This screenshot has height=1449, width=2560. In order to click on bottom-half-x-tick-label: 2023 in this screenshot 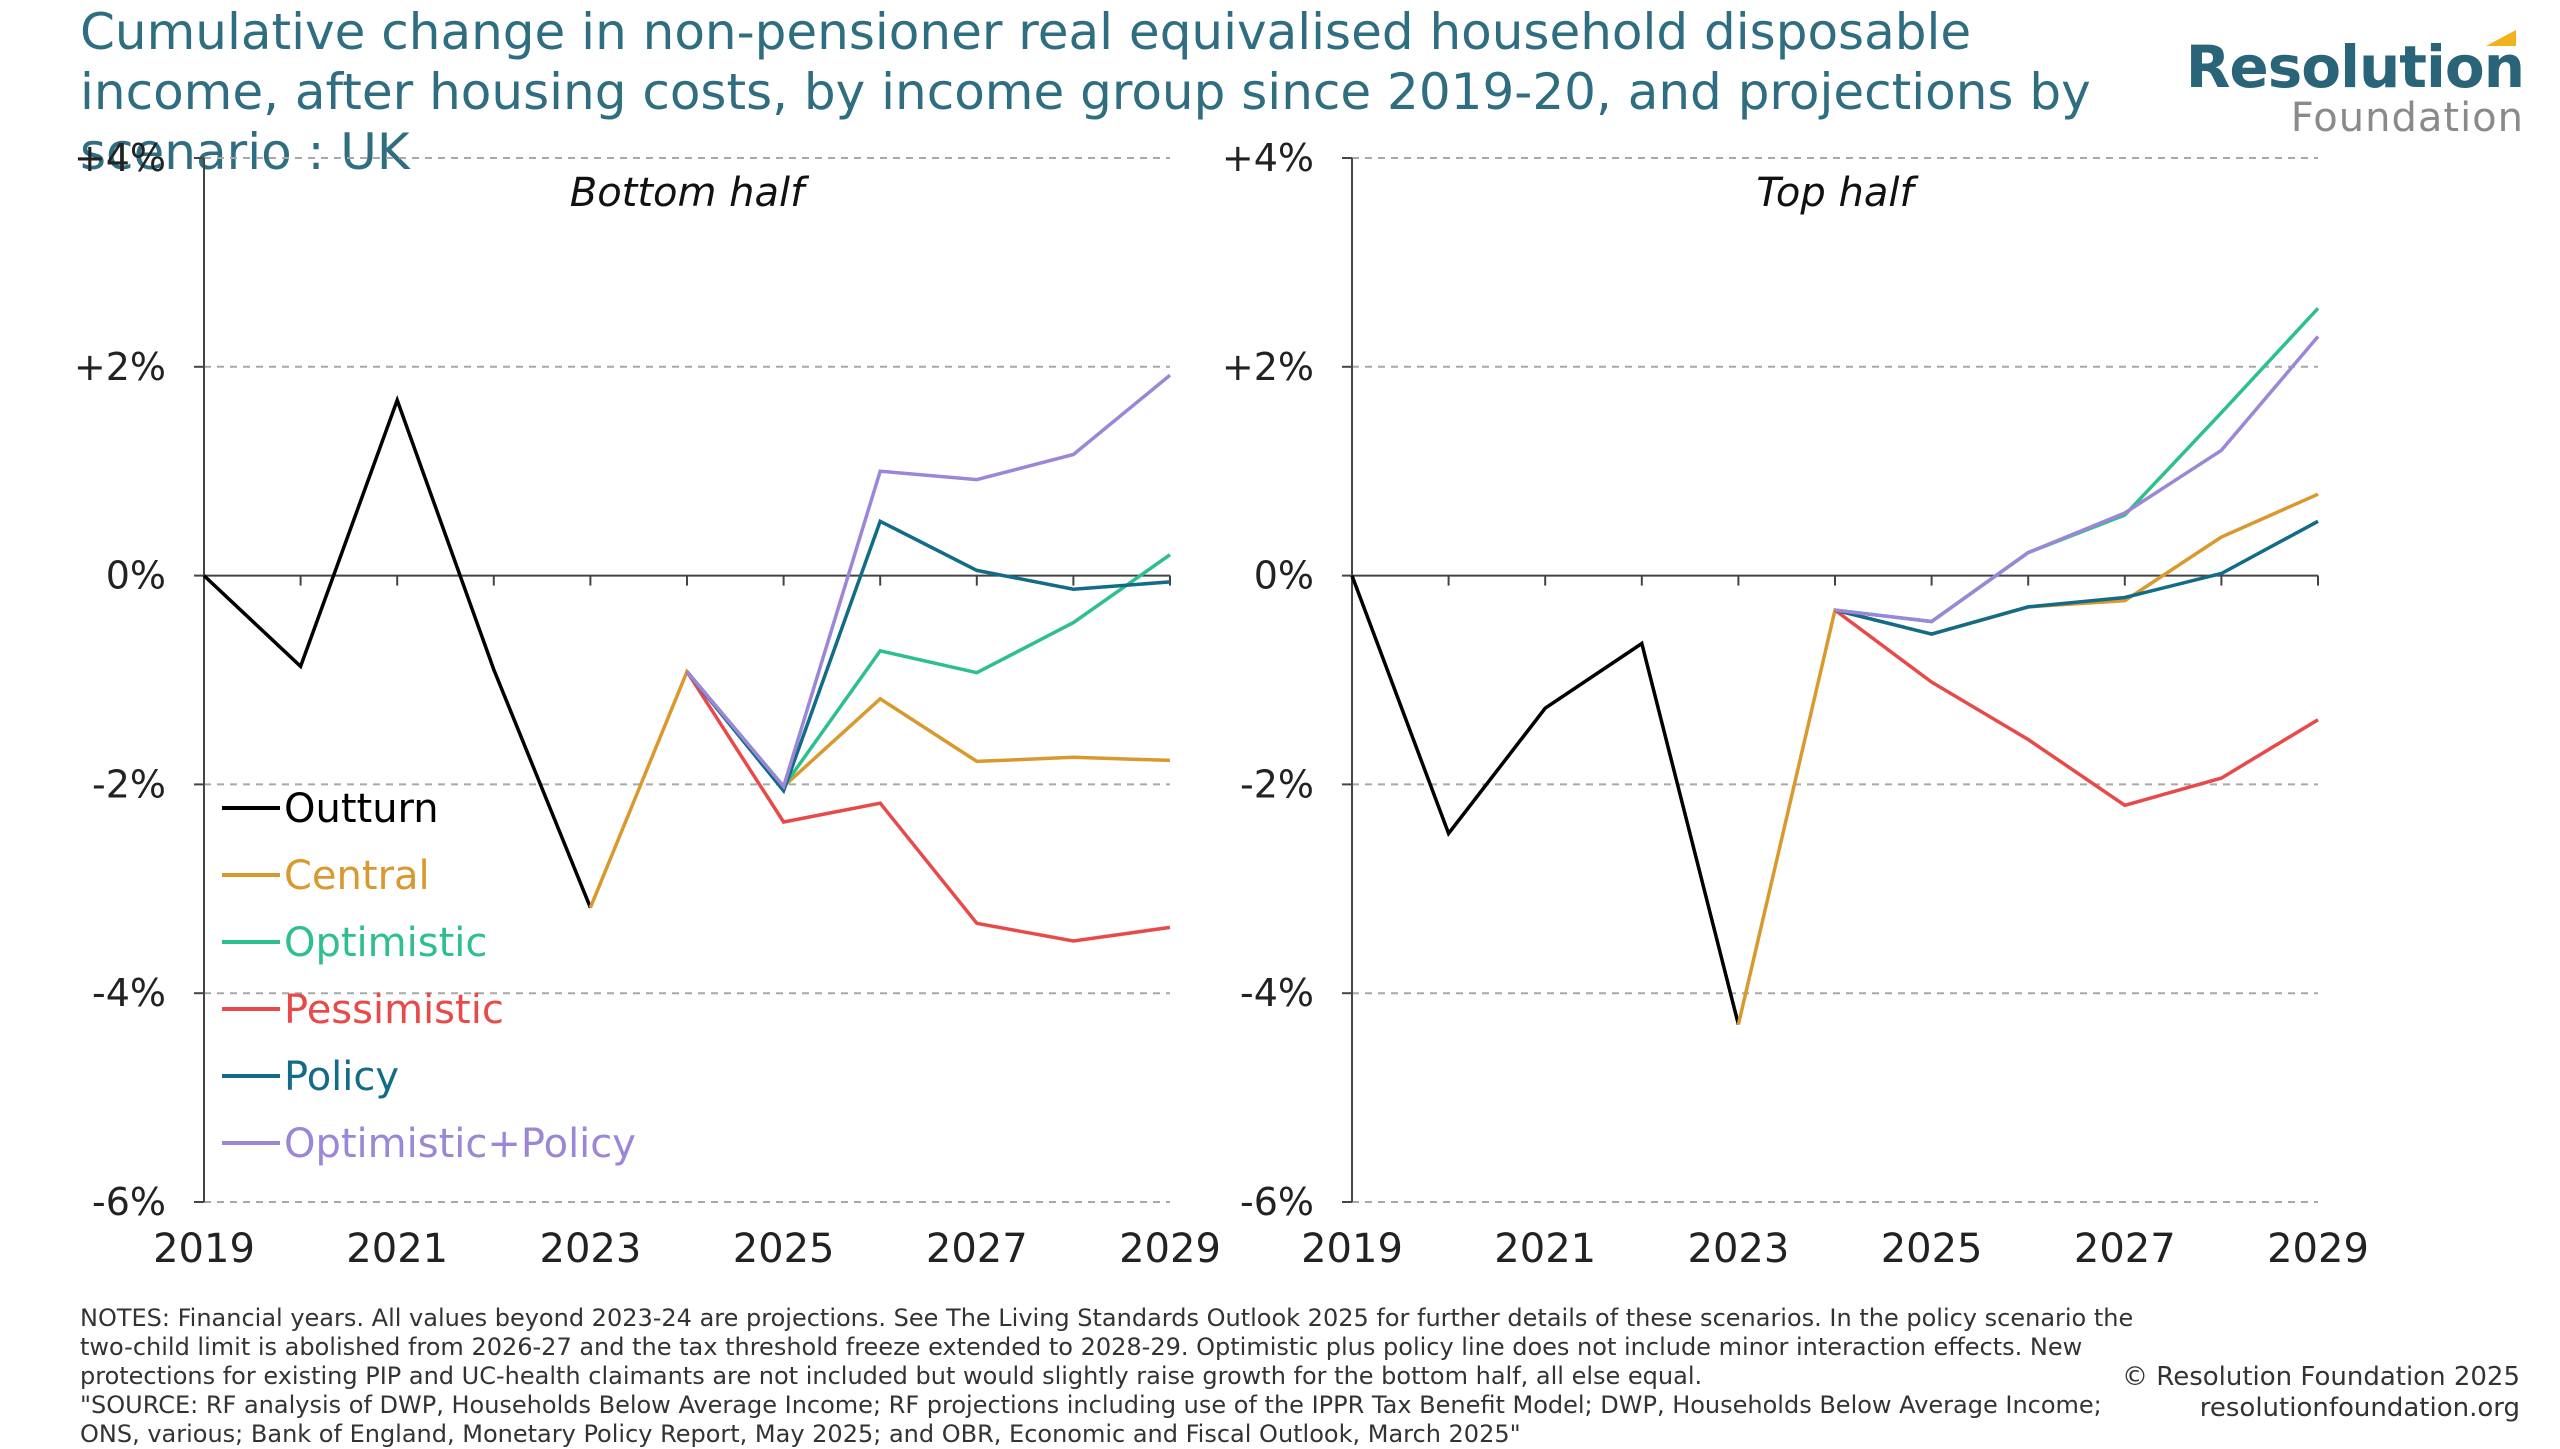, I will do `click(591, 1249)`.